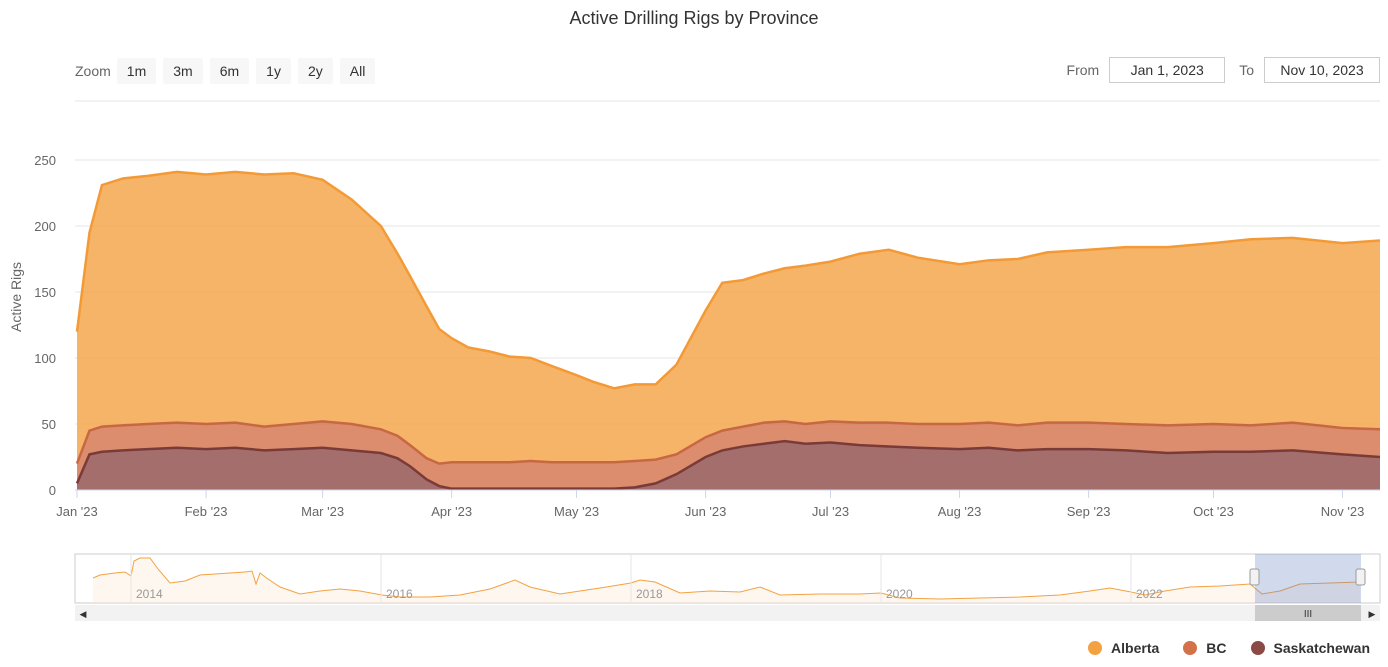 The width and height of the screenshot is (1388, 667). Describe the element at coordinates (45, 160) in the screenshot. I see `y-tick-label: 250` at that location.